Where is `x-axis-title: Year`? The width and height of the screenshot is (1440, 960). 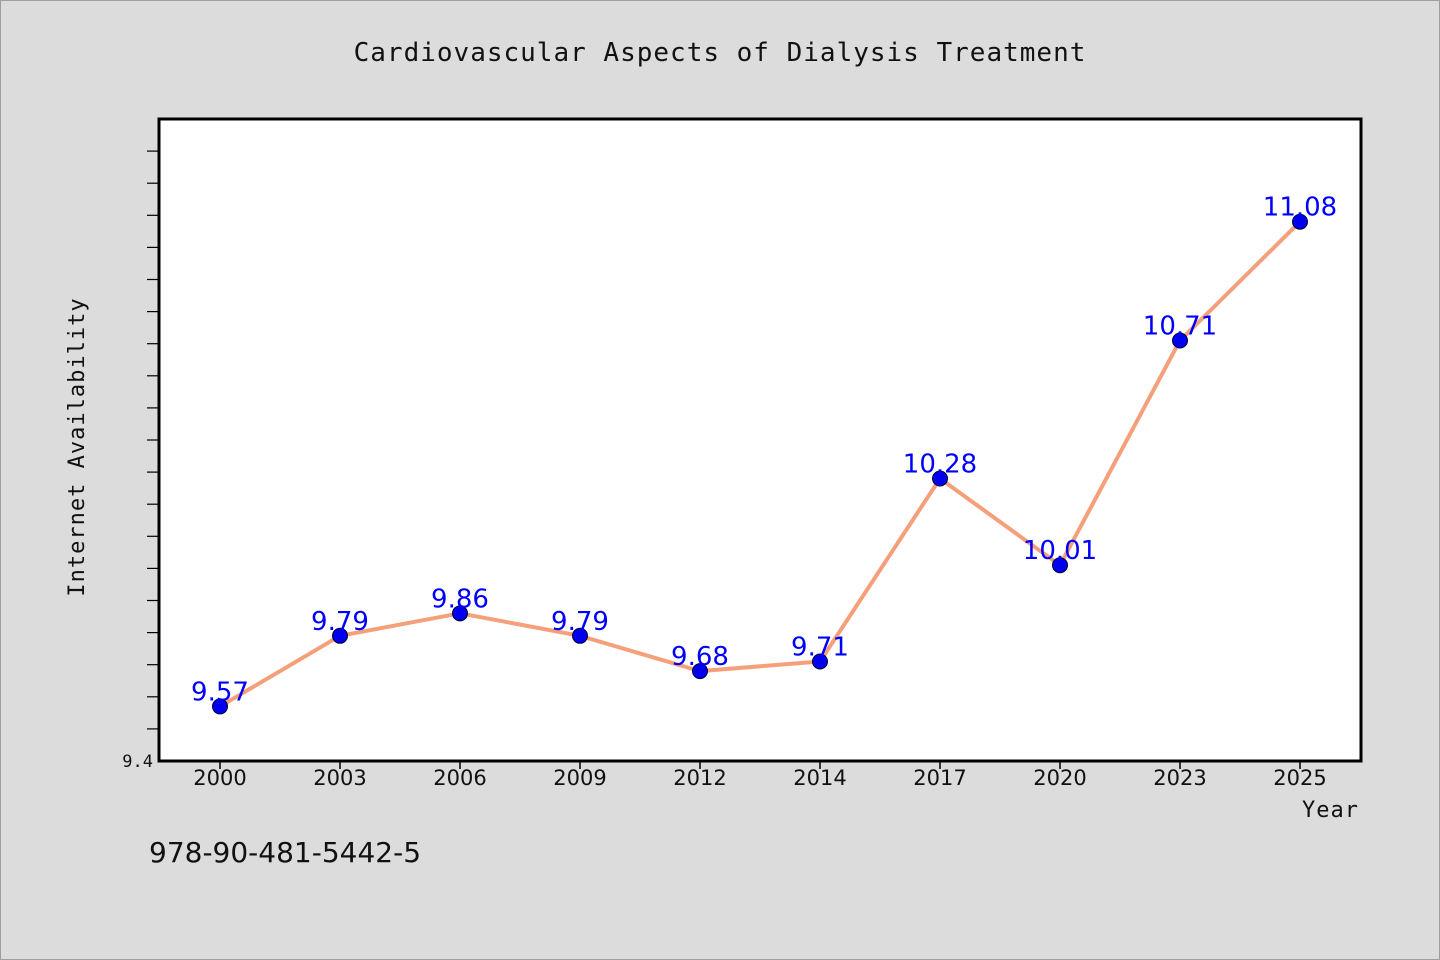
x-axis-title: Year is located at coordinates (1330, 810).